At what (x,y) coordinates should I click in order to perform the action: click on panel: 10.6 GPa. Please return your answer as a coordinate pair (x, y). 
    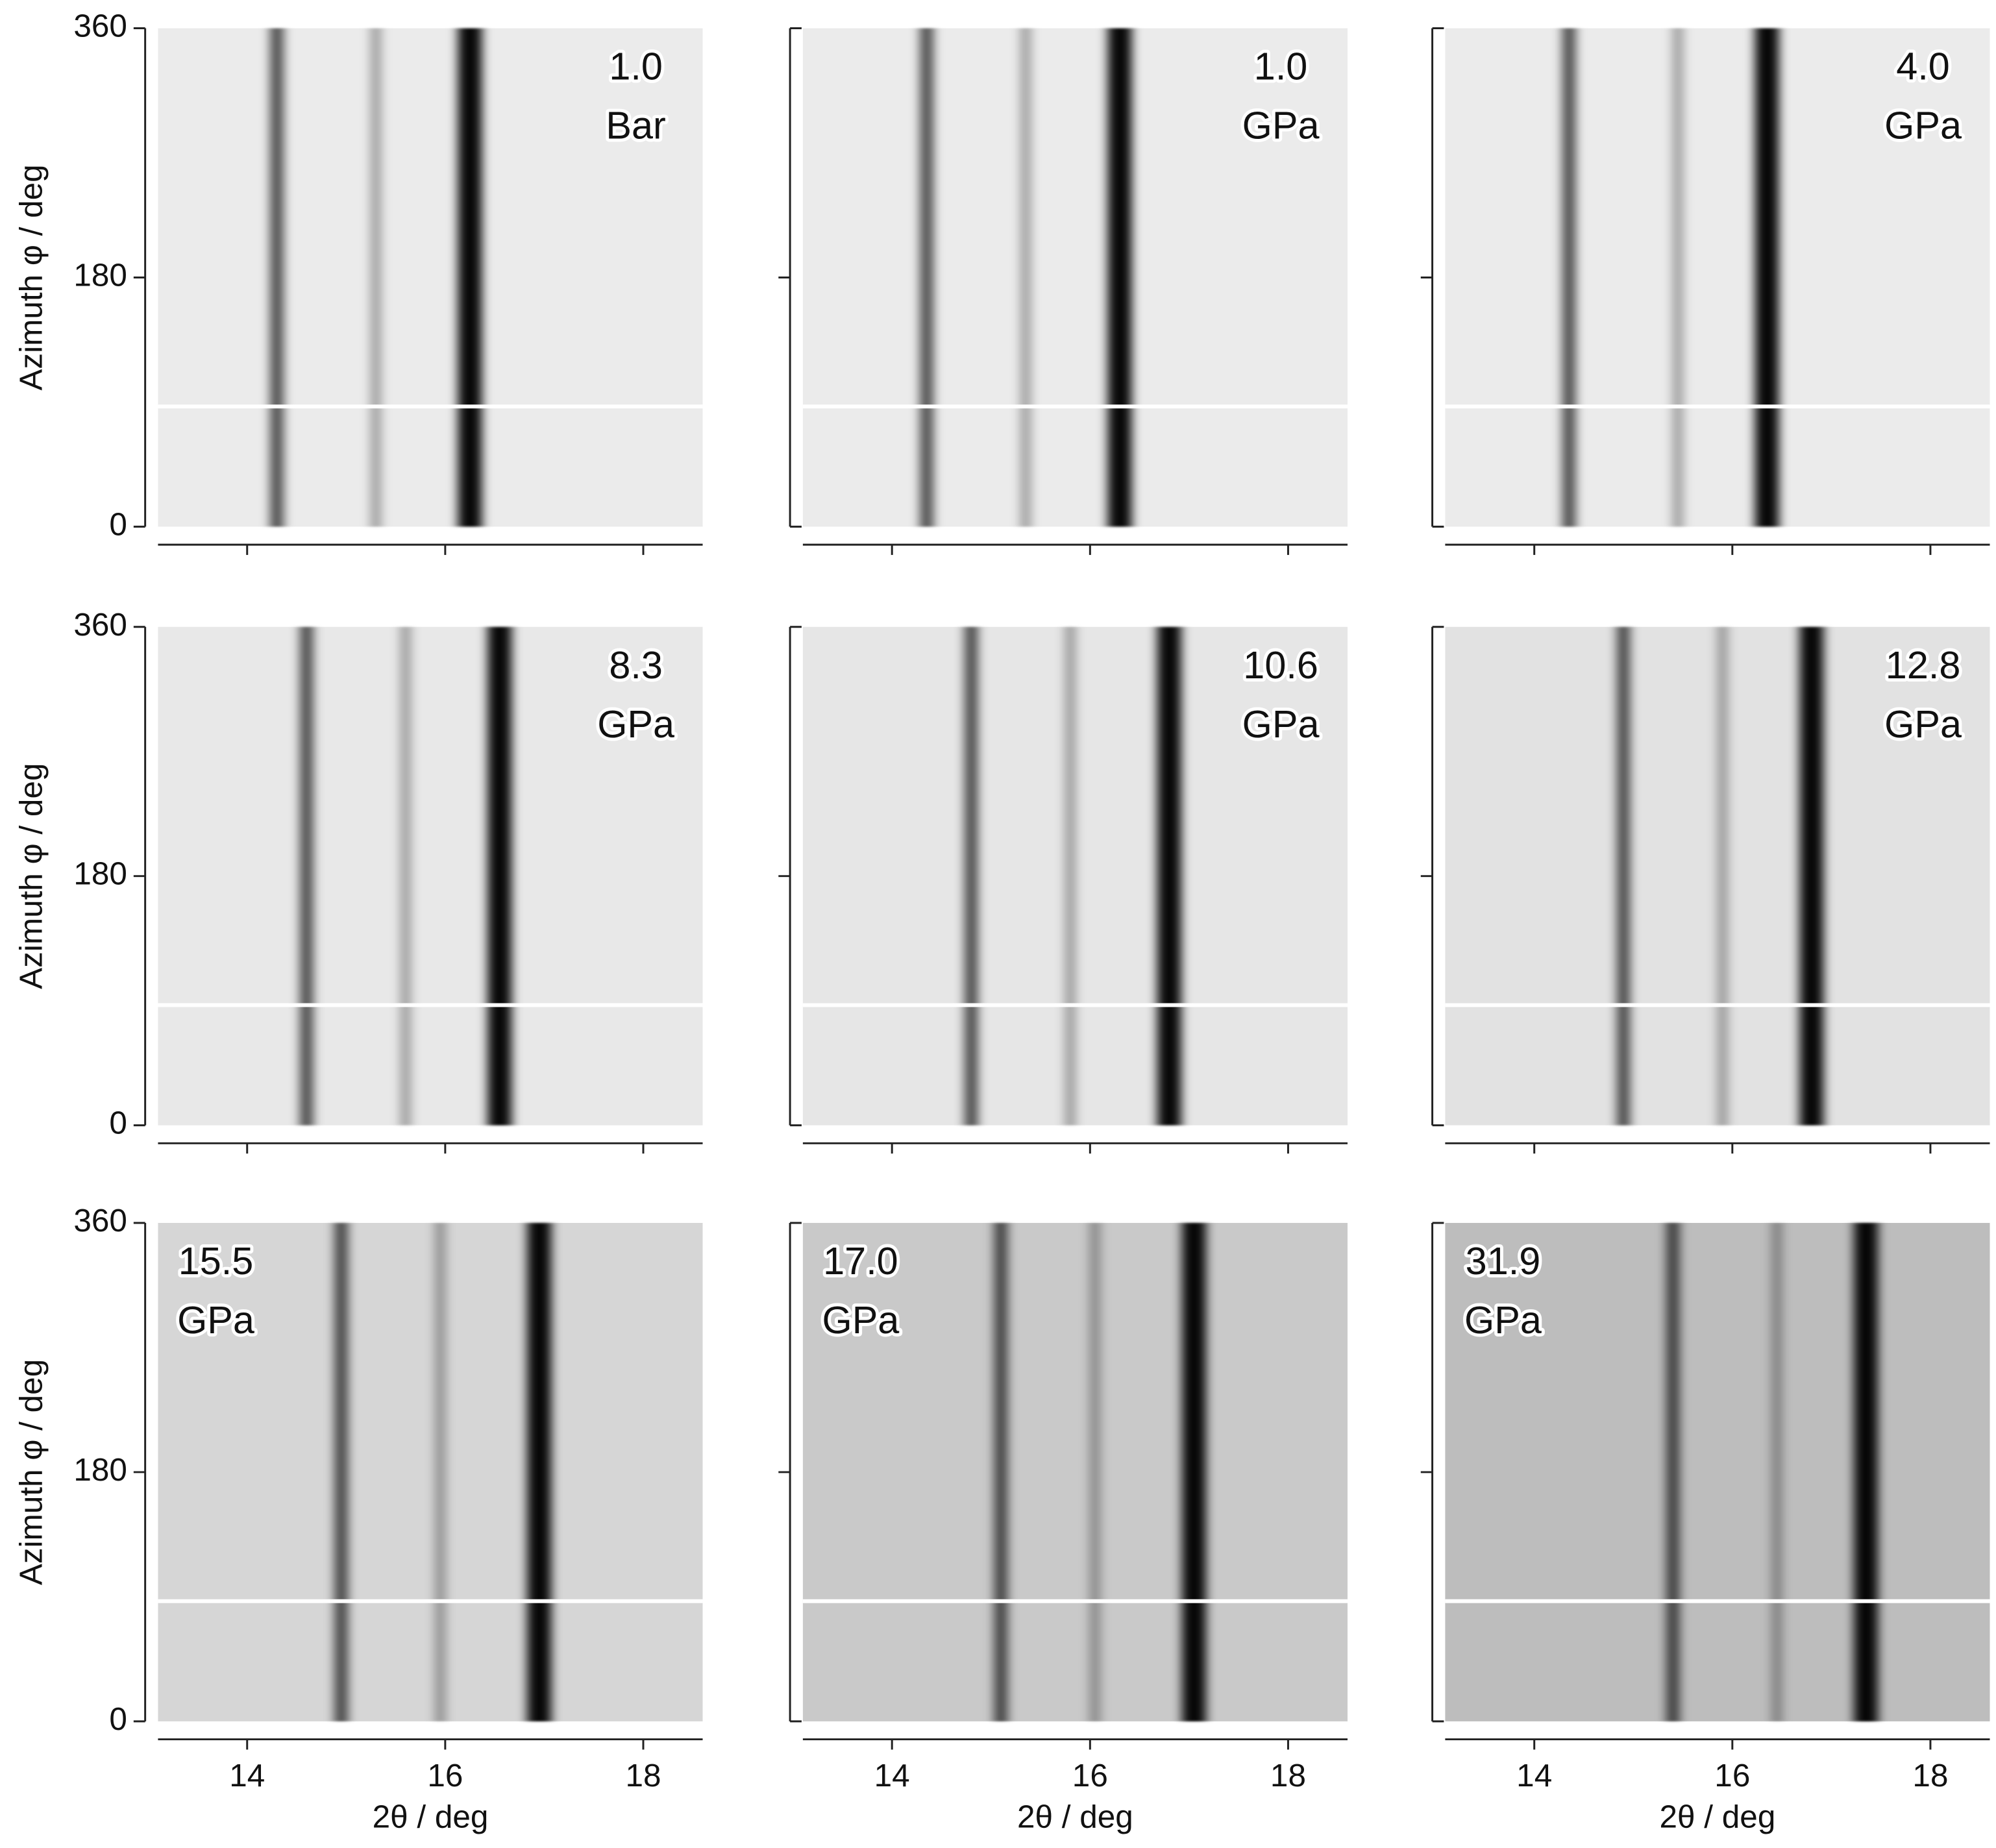
    Looking at the image, I should click on (1063, 890).